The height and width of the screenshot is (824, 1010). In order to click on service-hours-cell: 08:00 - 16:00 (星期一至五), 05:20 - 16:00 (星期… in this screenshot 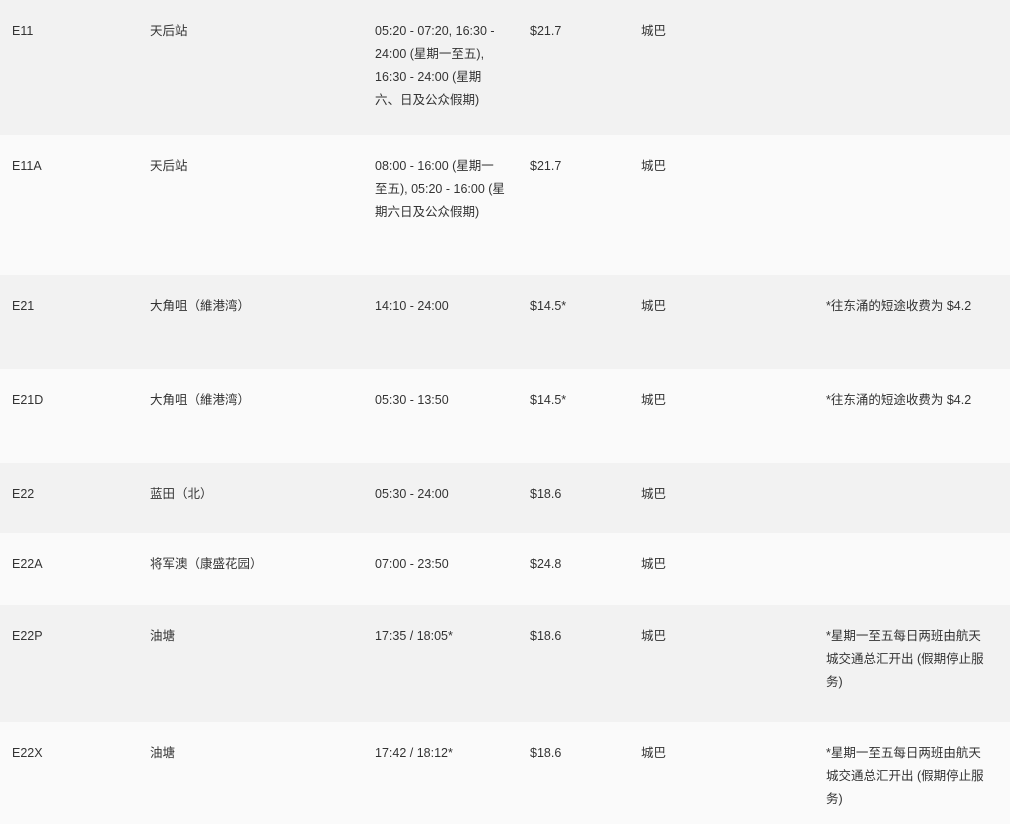, I will do `click(440, 189)`.